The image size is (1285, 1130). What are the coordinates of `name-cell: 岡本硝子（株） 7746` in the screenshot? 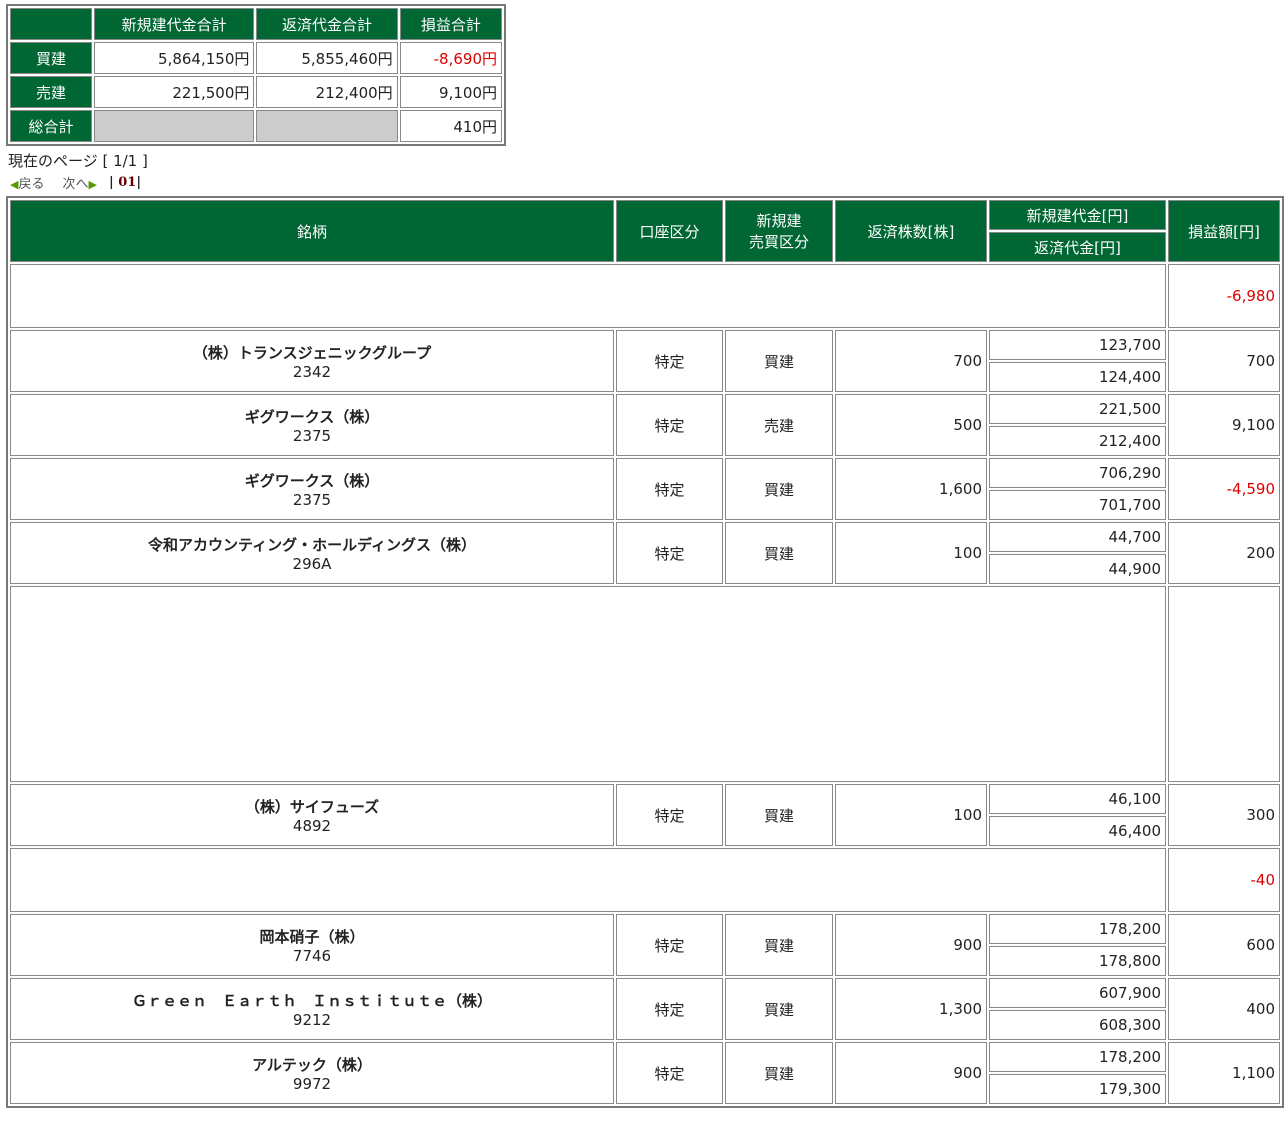 It's located at (312, 945).